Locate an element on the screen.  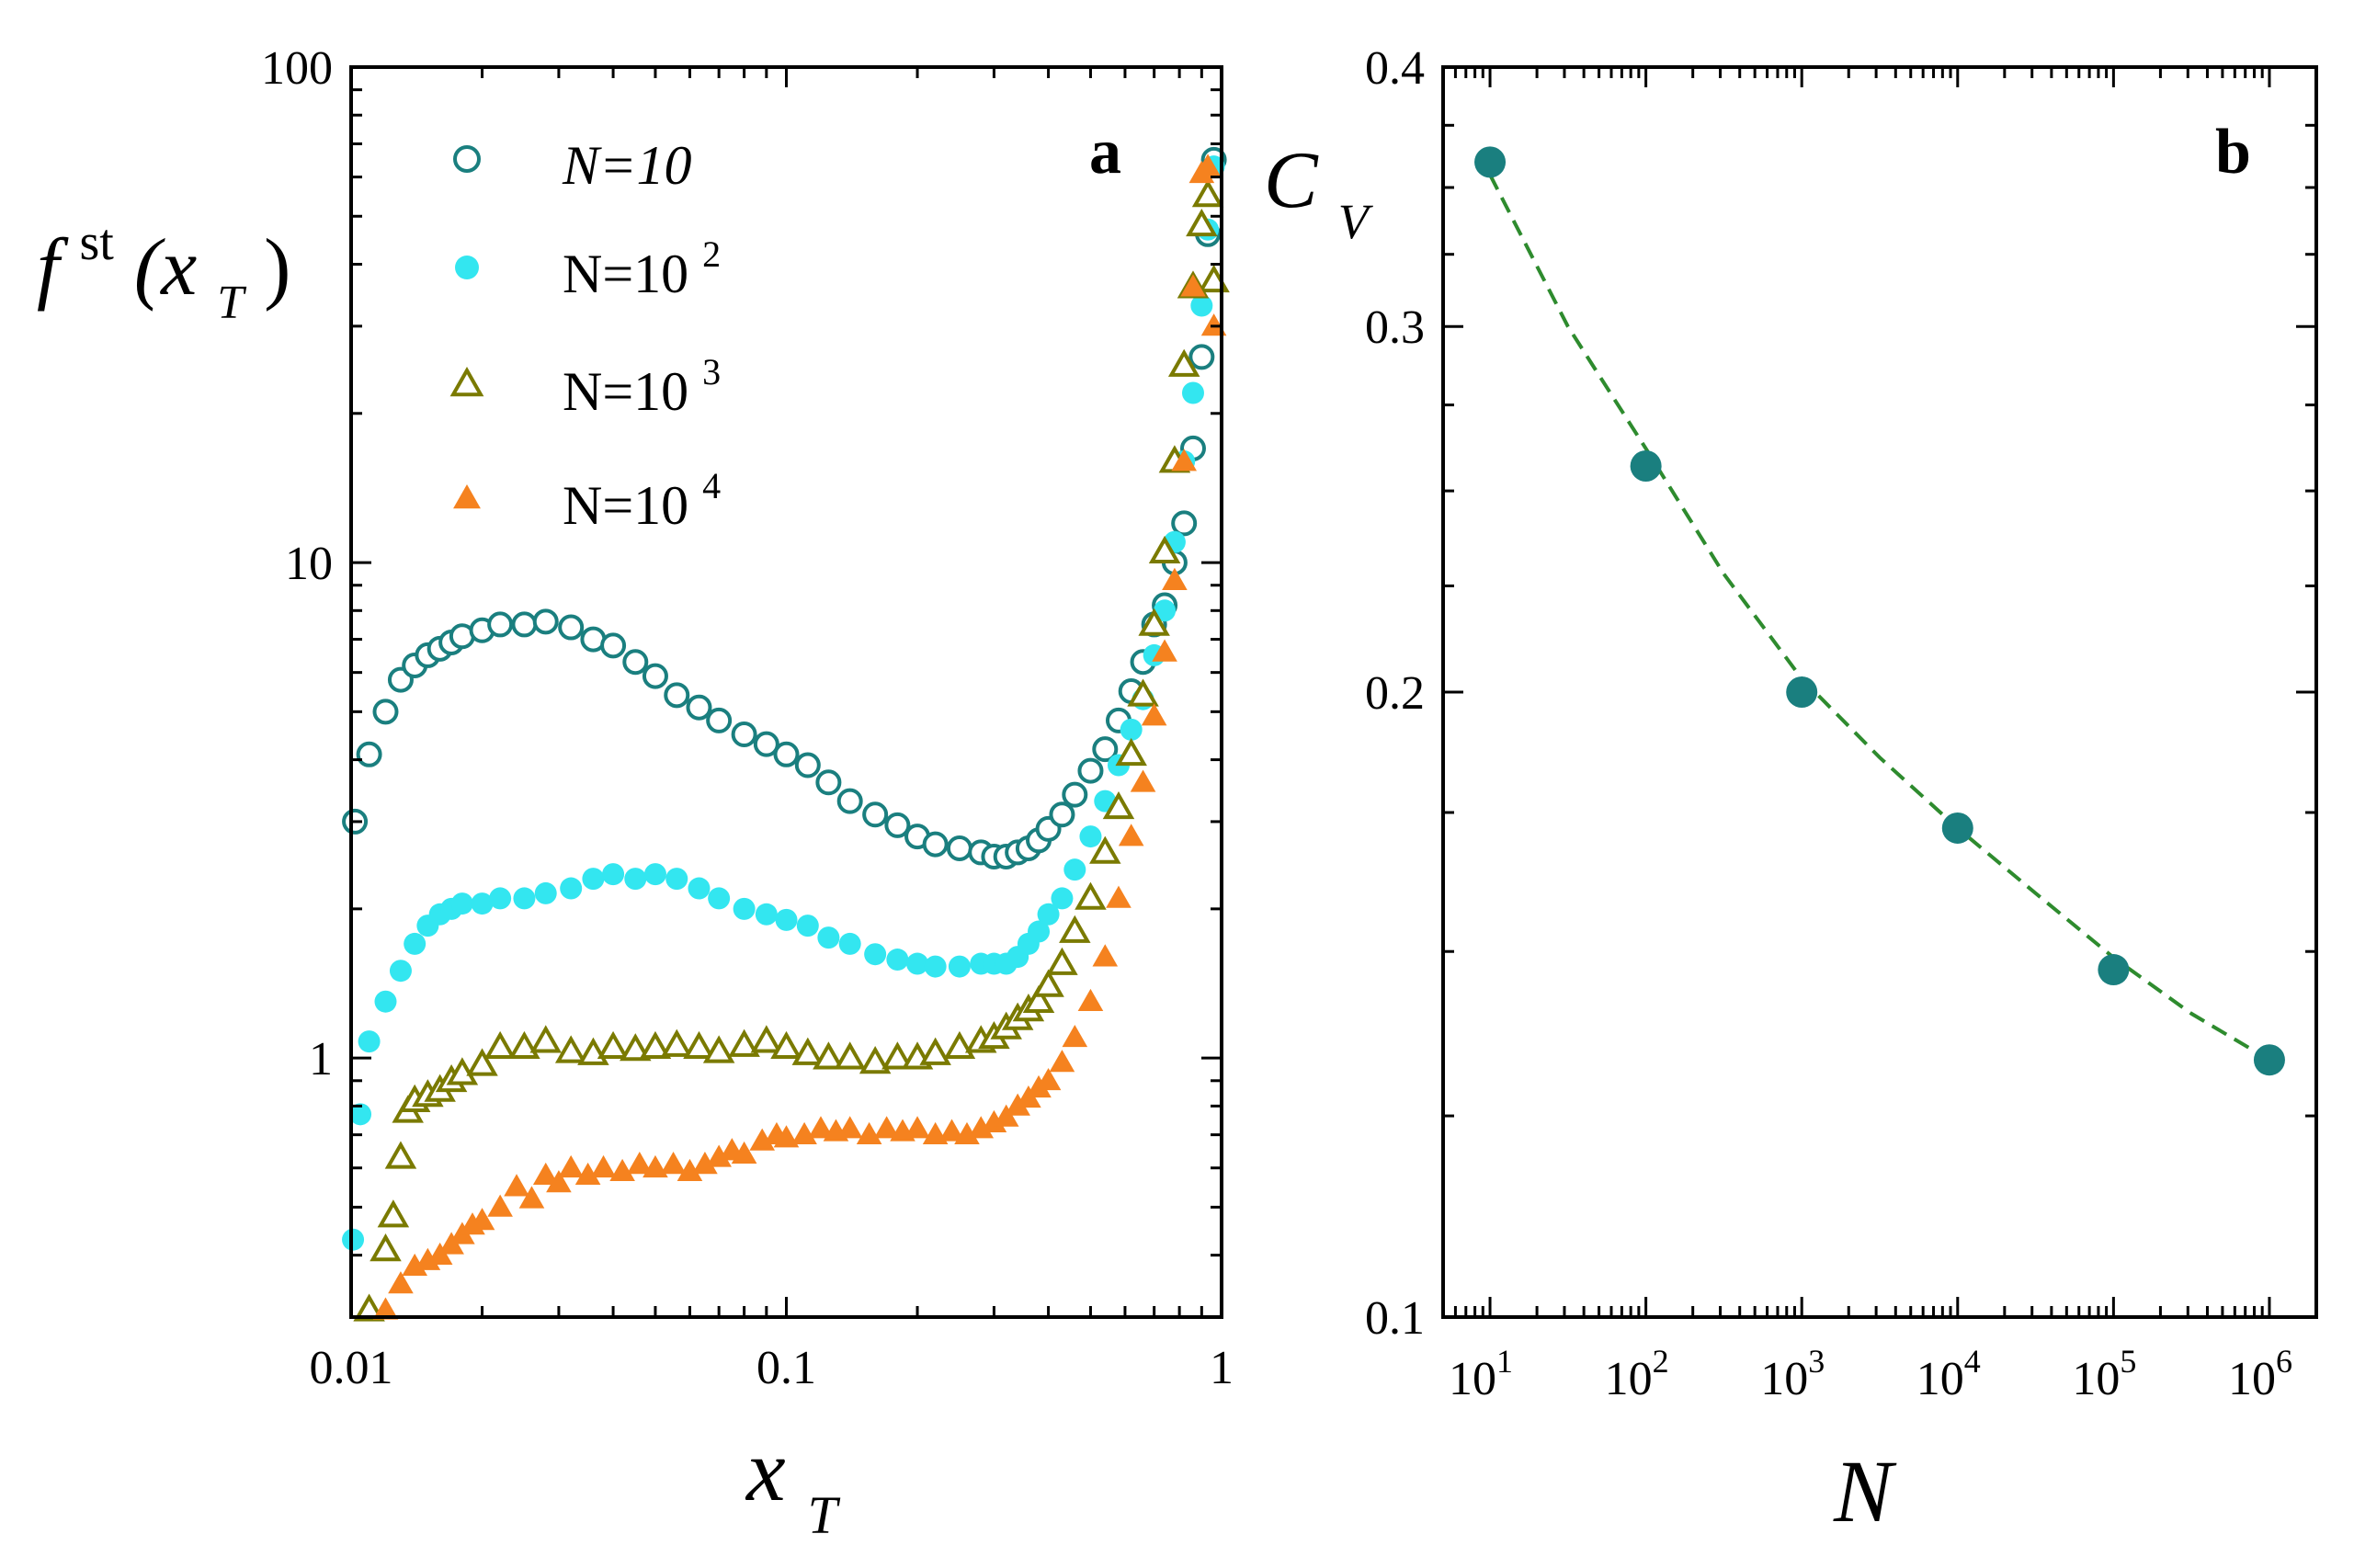
x-tick-label: 0.1 is located at coordinates (786, 1368).